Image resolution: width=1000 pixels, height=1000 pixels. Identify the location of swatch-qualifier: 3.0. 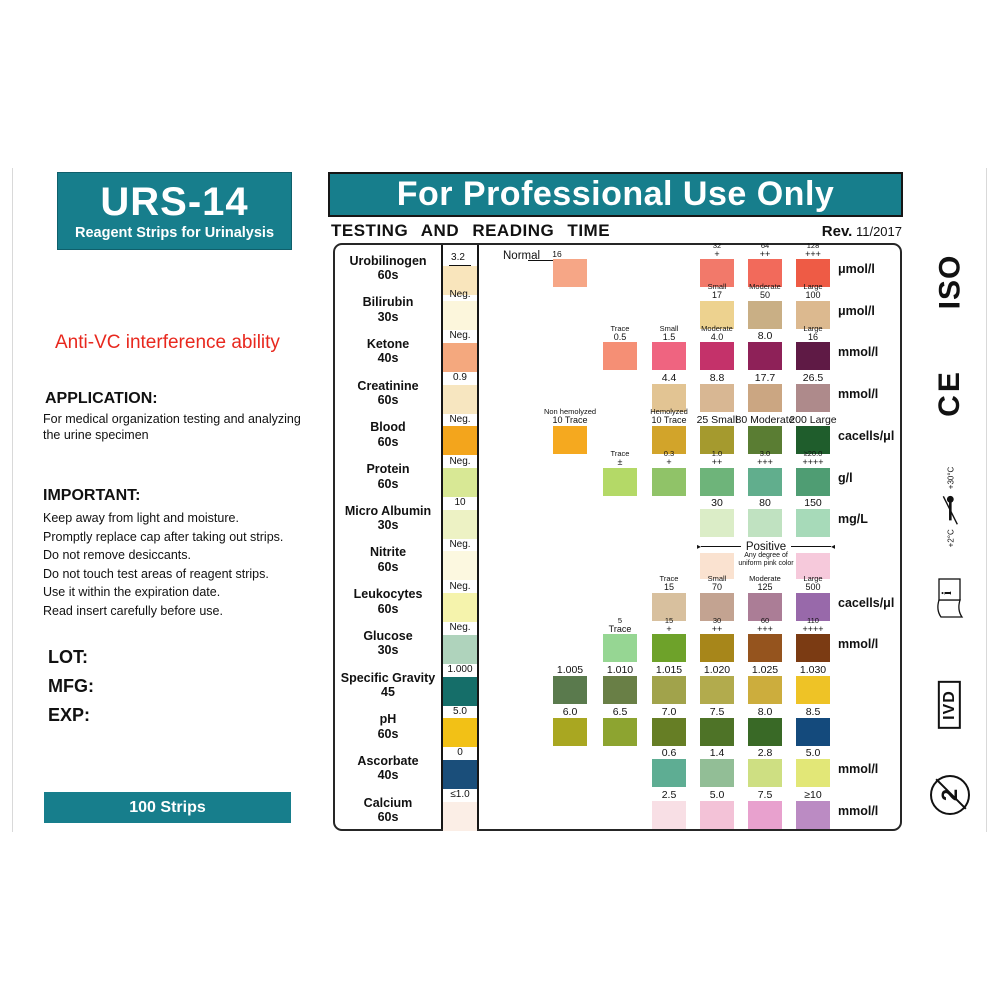
(765, 453).